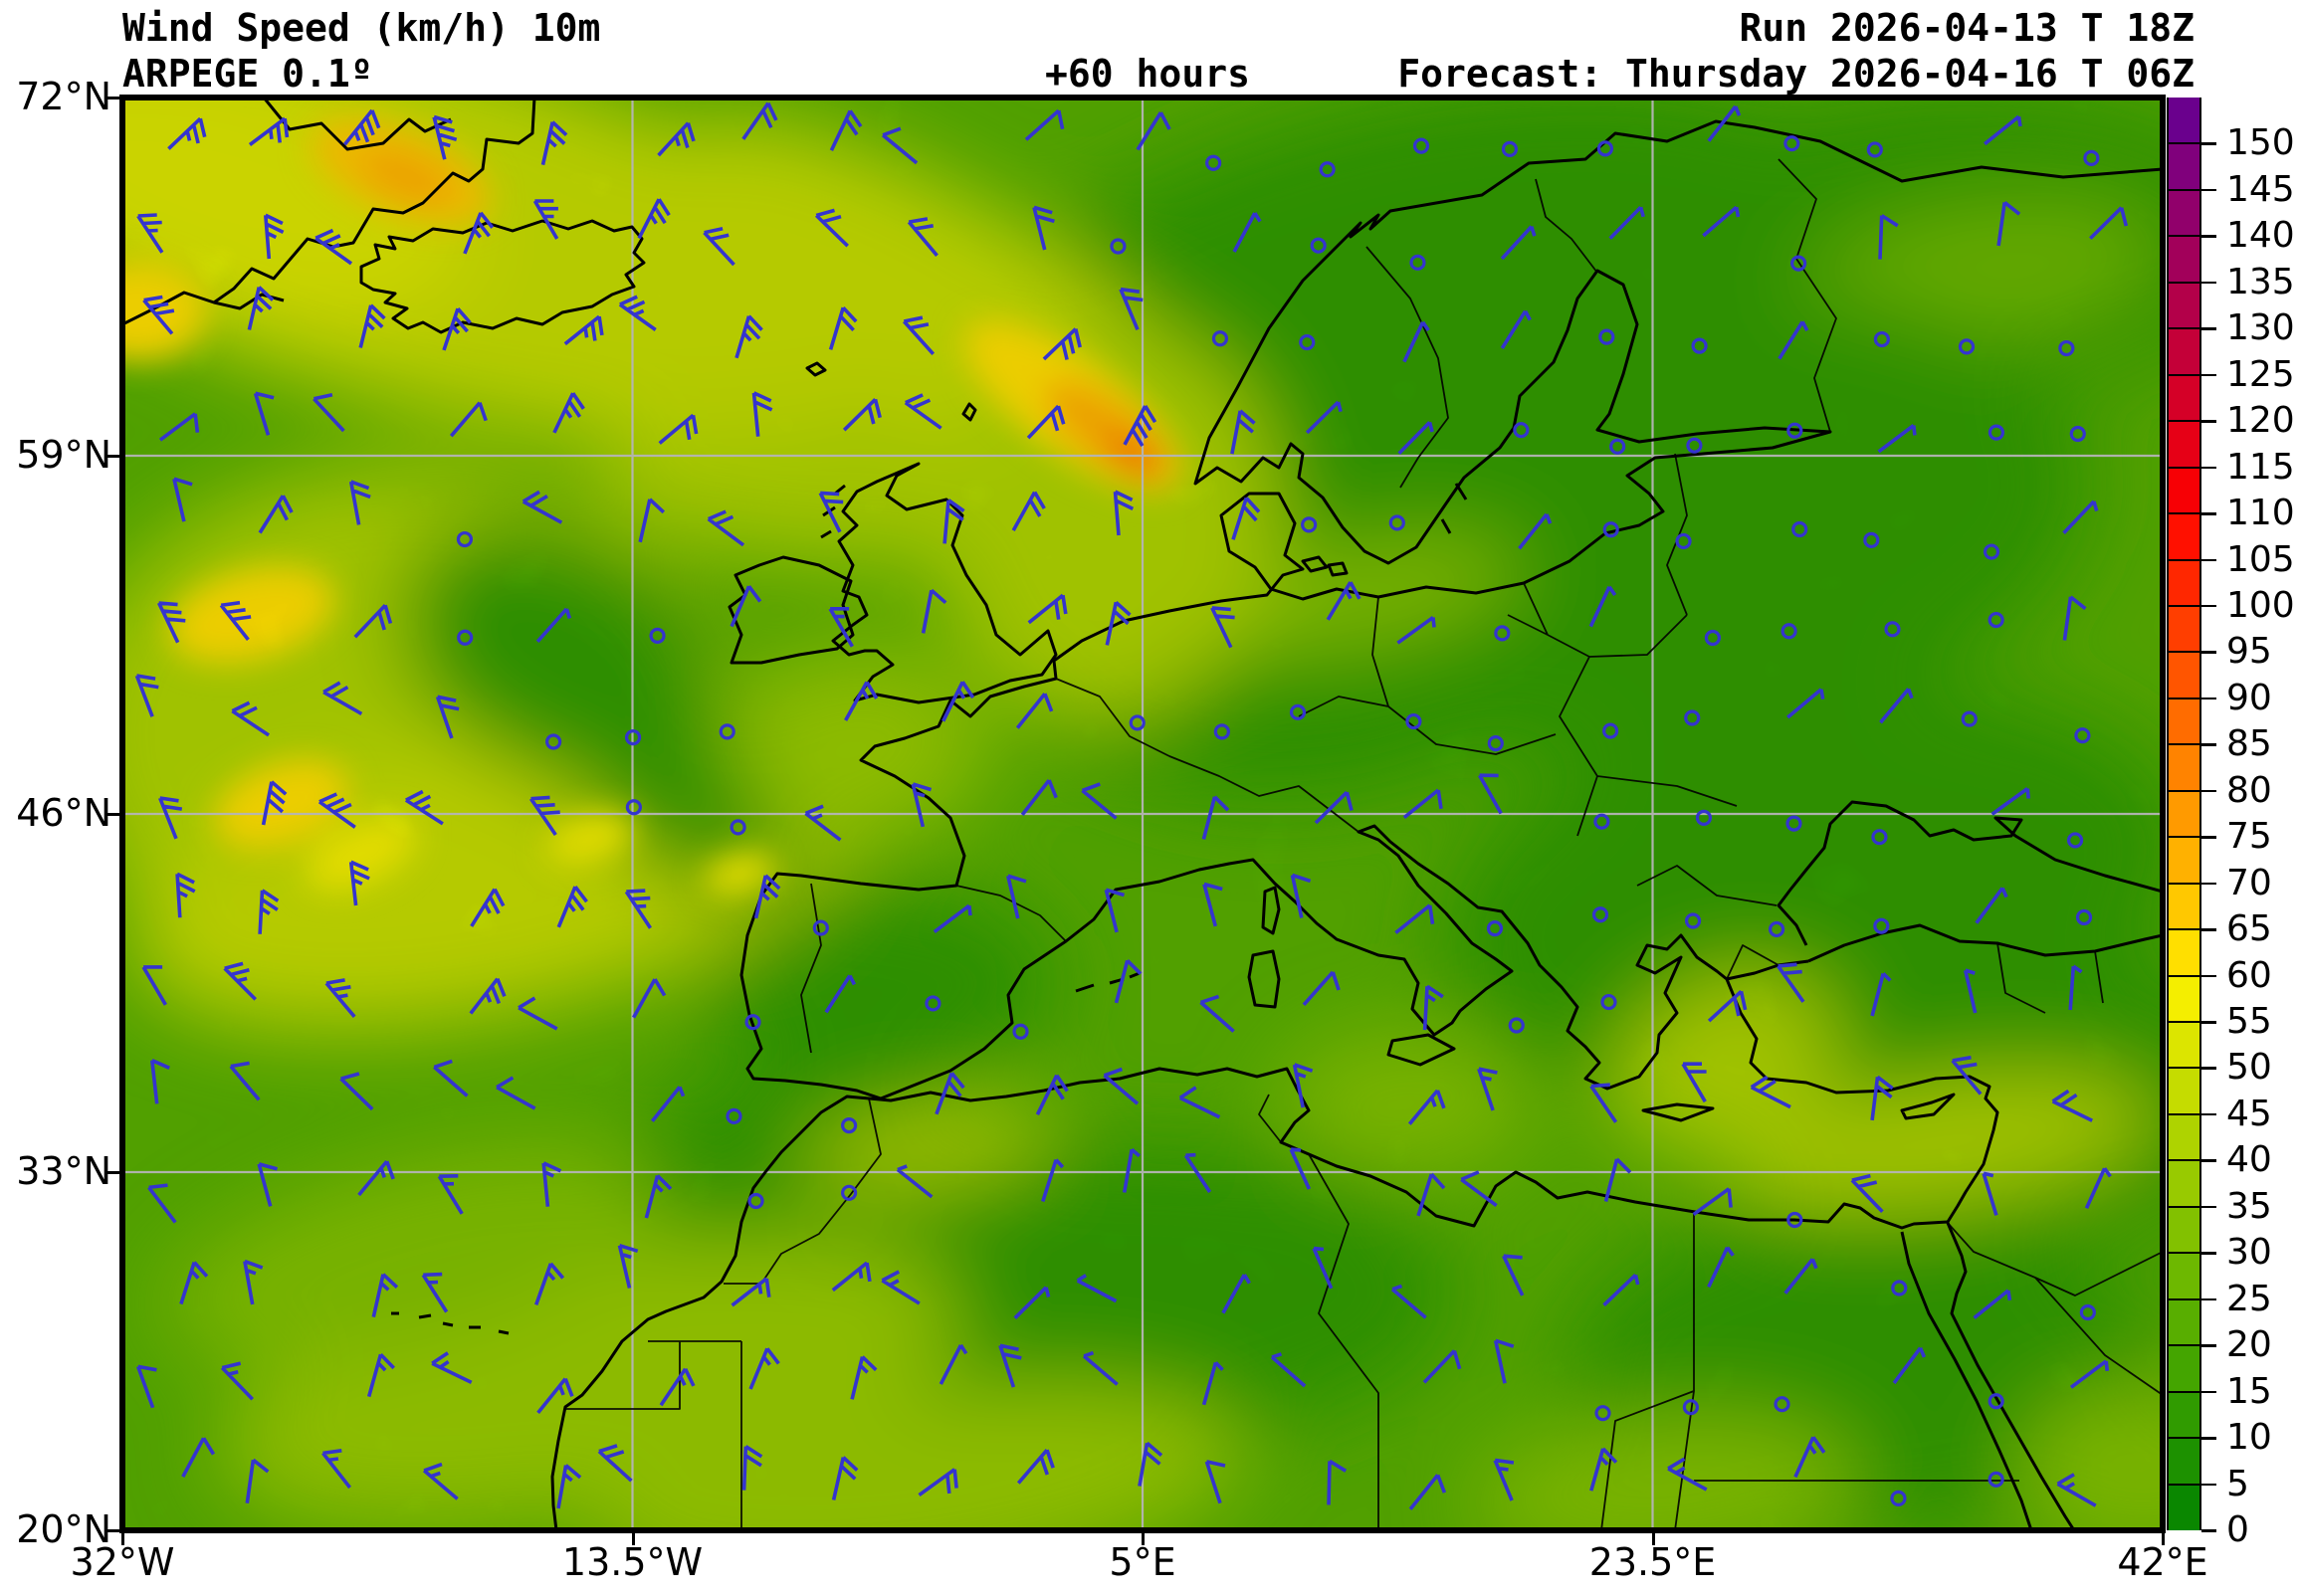  I want to click on colorbar-tick-label: 55, so click(2249, 1022).